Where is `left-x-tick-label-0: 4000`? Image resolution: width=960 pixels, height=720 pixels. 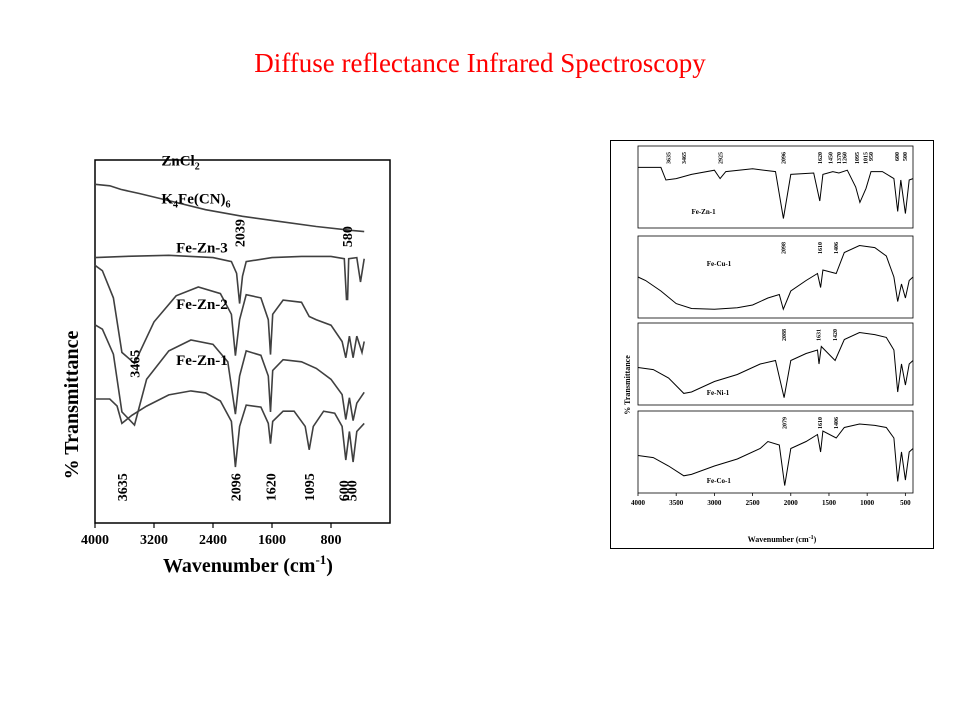 left-x-tick-label-0: 4000 is located at coordinates (95, 540).